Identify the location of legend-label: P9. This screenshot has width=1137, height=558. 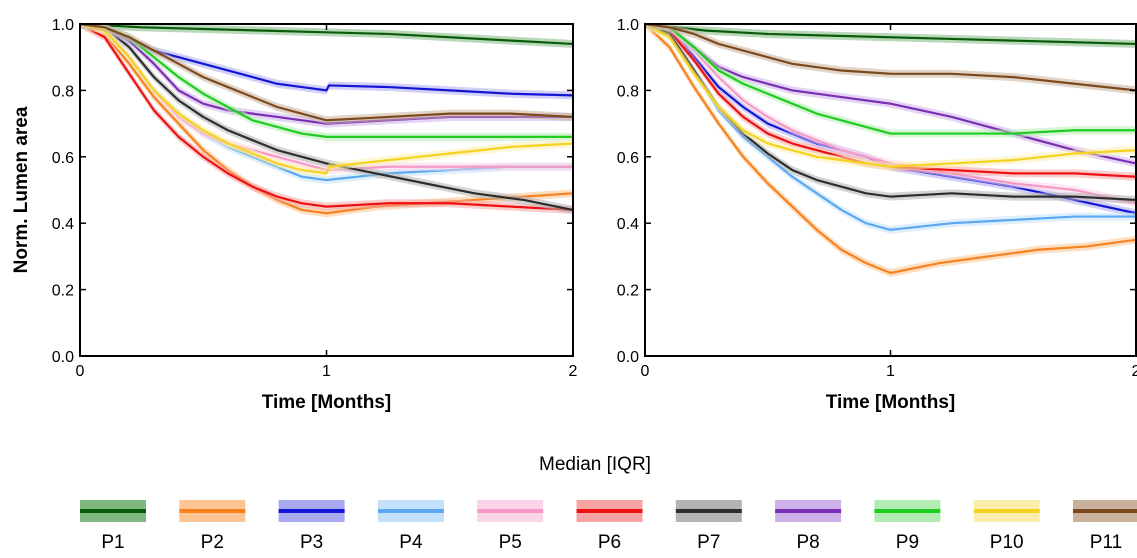
(907, 542).